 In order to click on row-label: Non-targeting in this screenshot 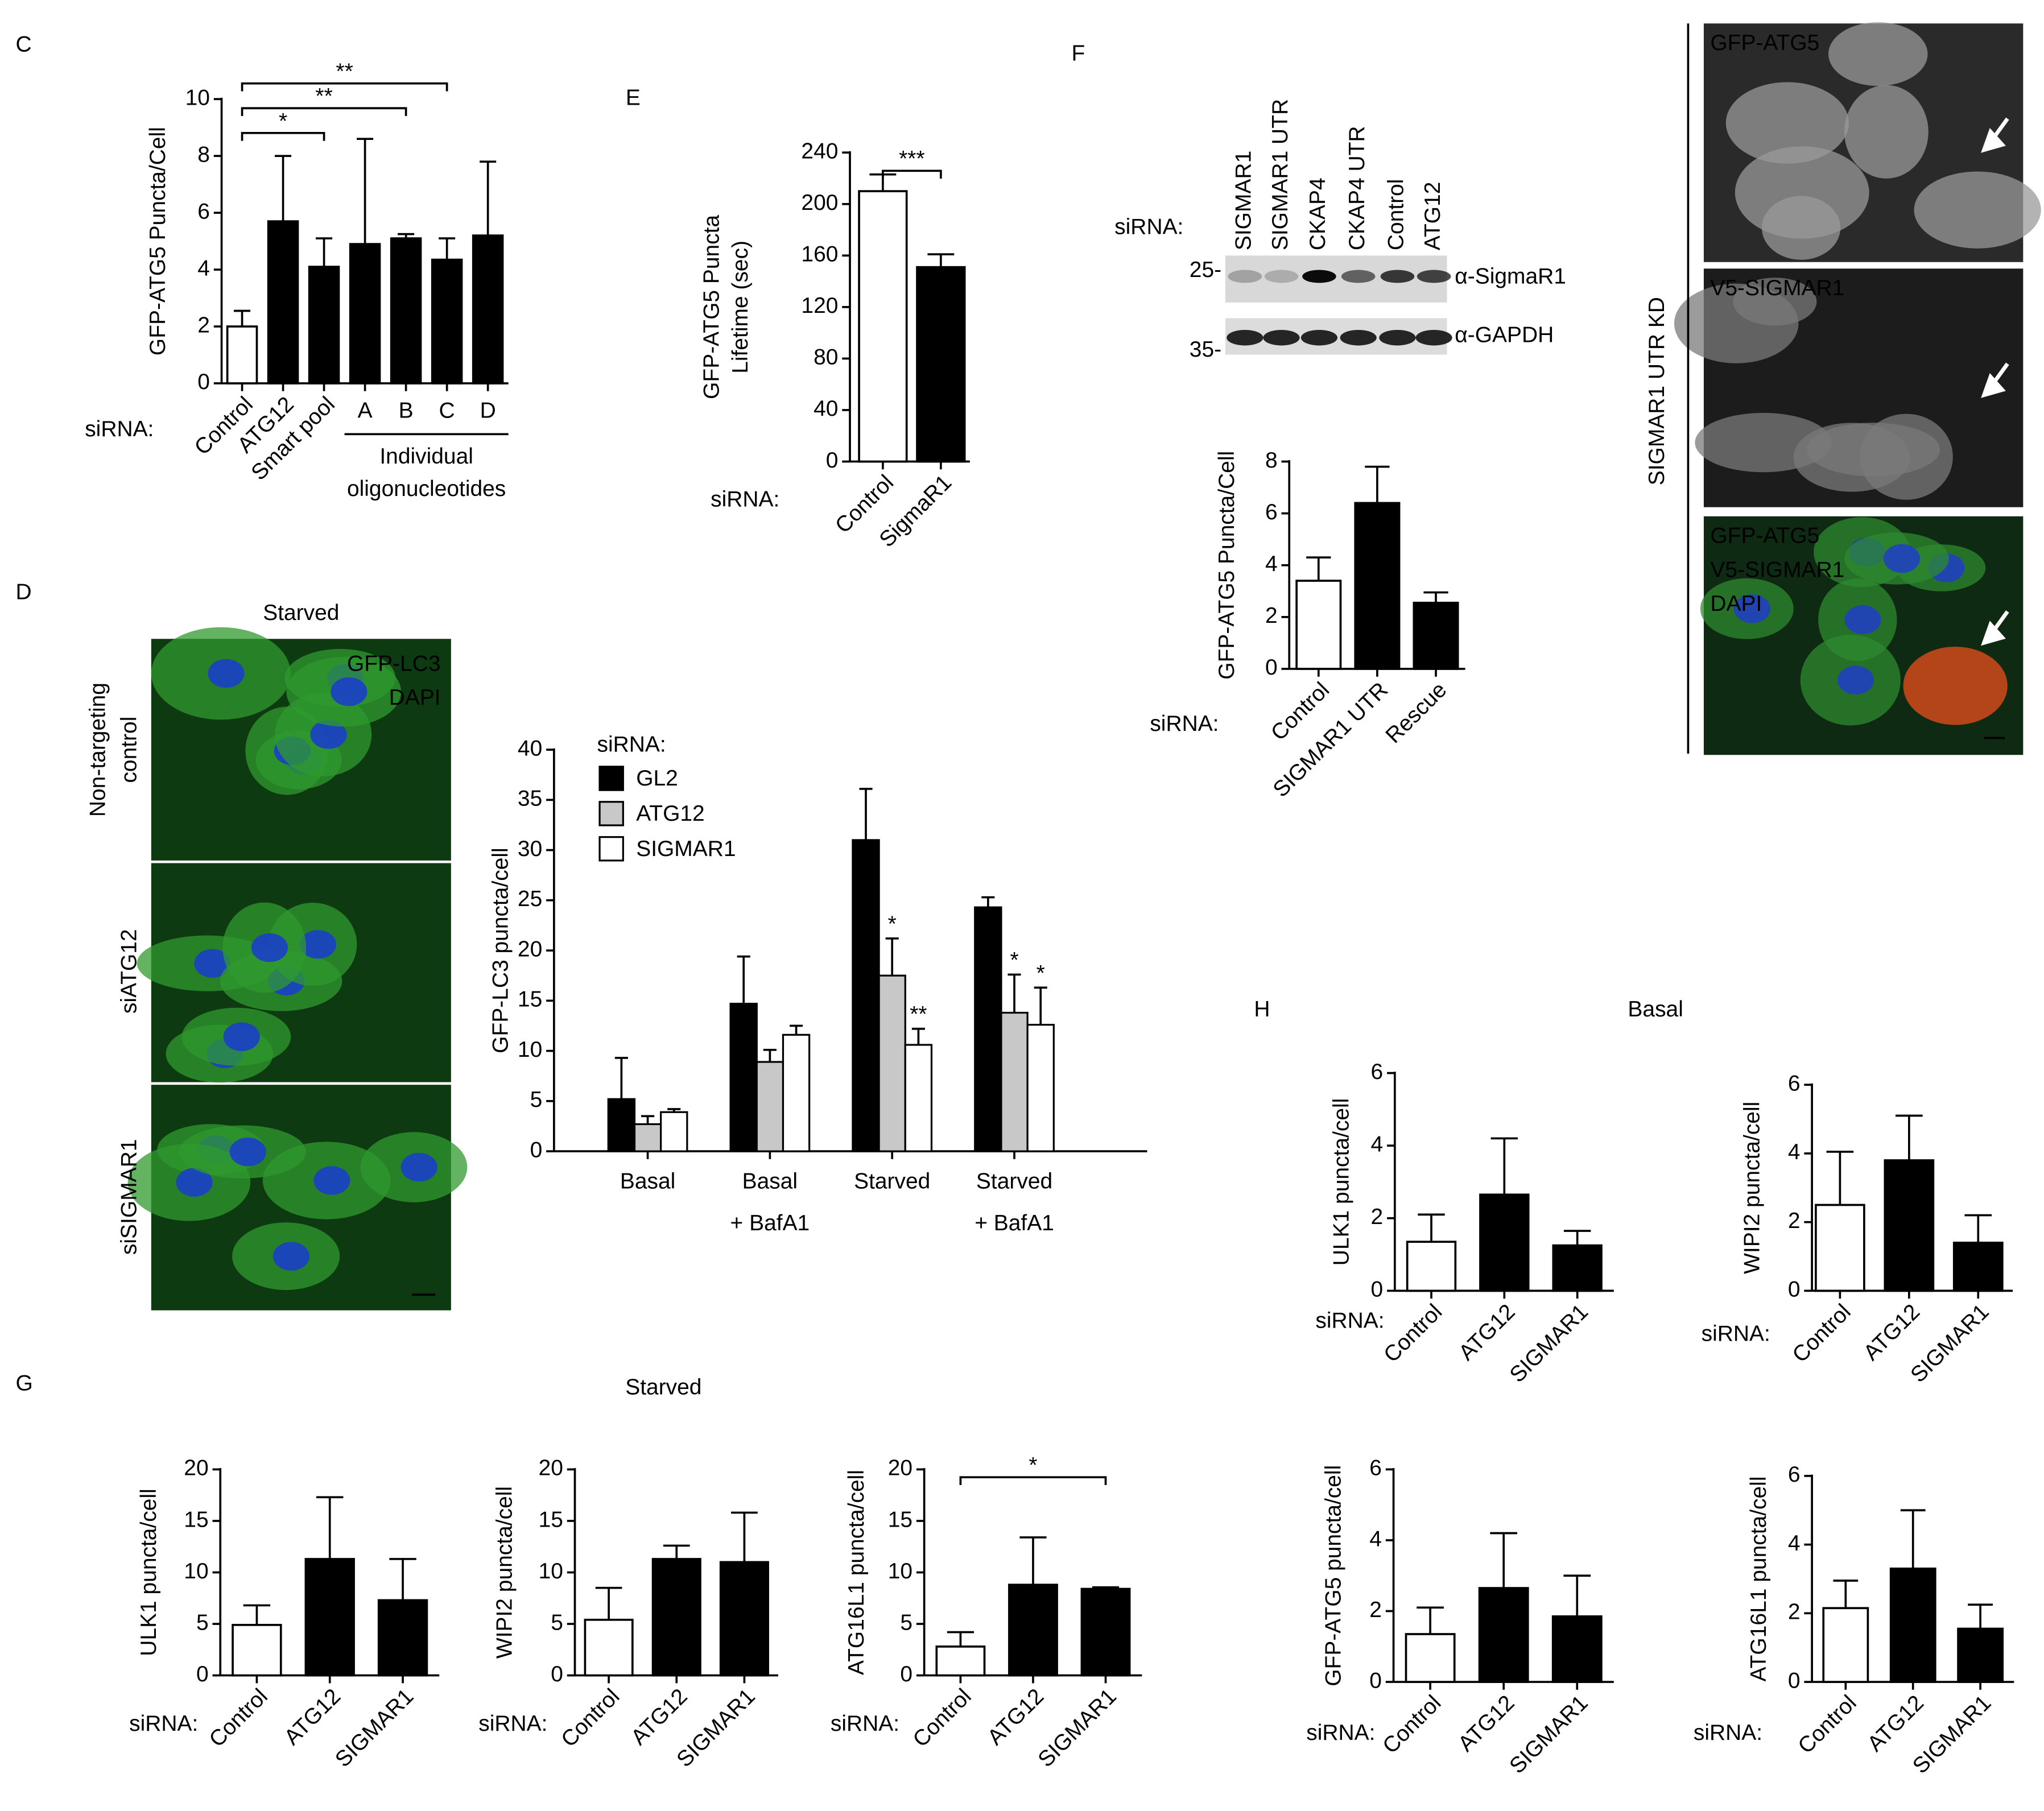, I will do `click(97, 750)`.